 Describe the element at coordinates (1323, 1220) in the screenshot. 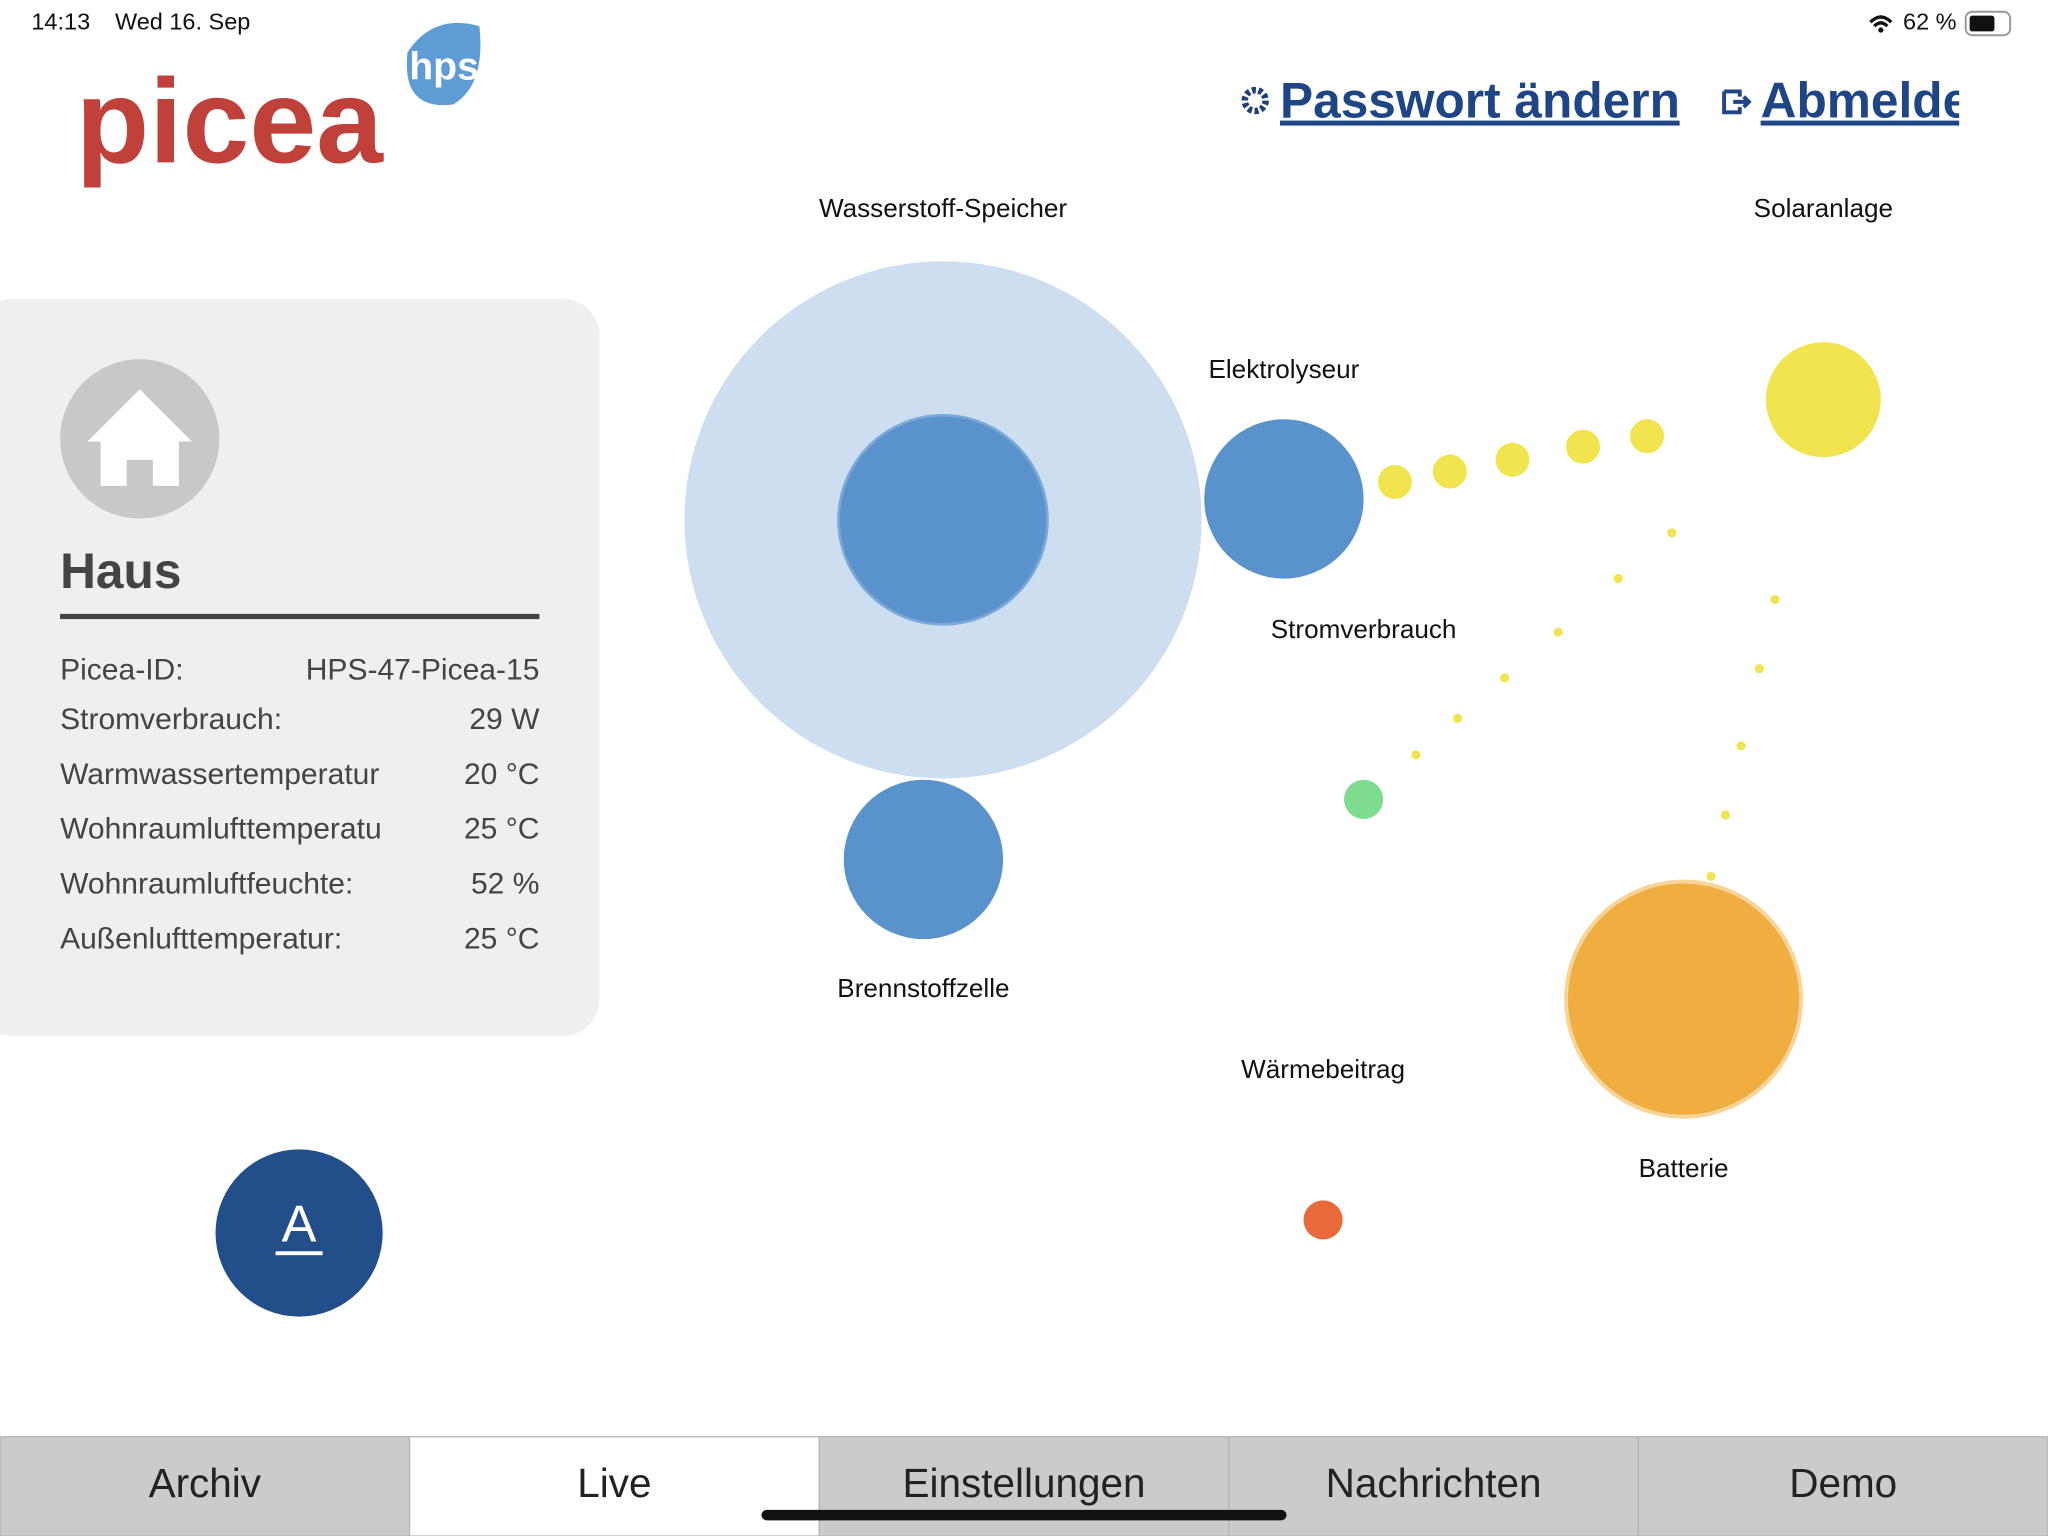

I see `heat-node` at that location.